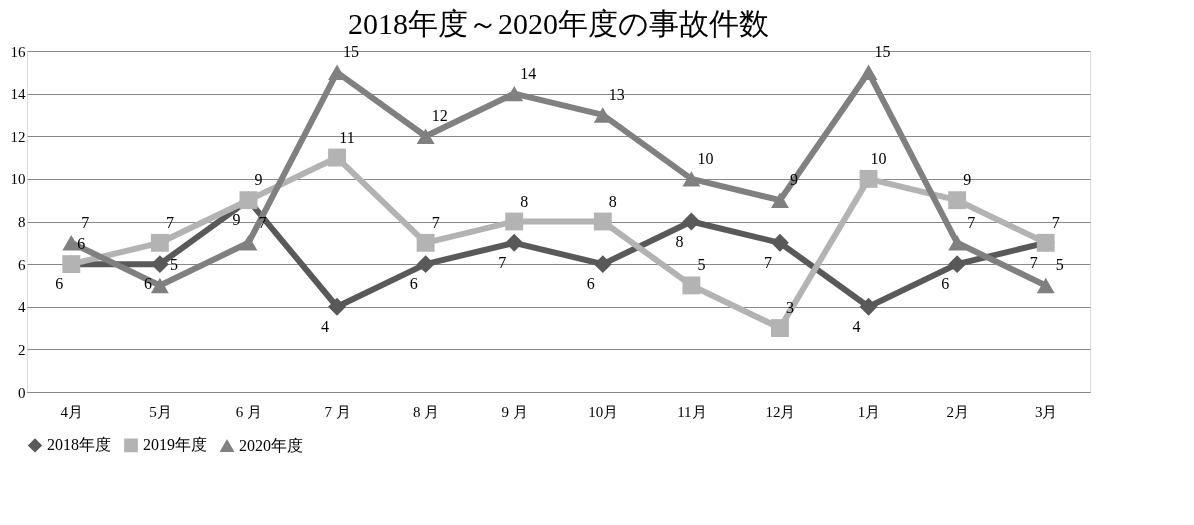  What do you see at coordinates (79, 445) in the screenshot?
I see `legend-label: 2018年度` at bounding box center [79, 445].